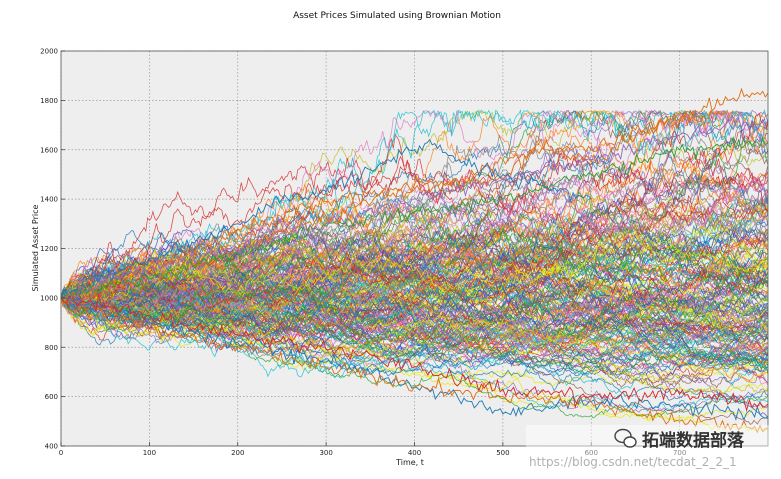  Describe the element at coordinates (49, 52) in the screenshot. I see `y-tick-label: 2000` at that location.